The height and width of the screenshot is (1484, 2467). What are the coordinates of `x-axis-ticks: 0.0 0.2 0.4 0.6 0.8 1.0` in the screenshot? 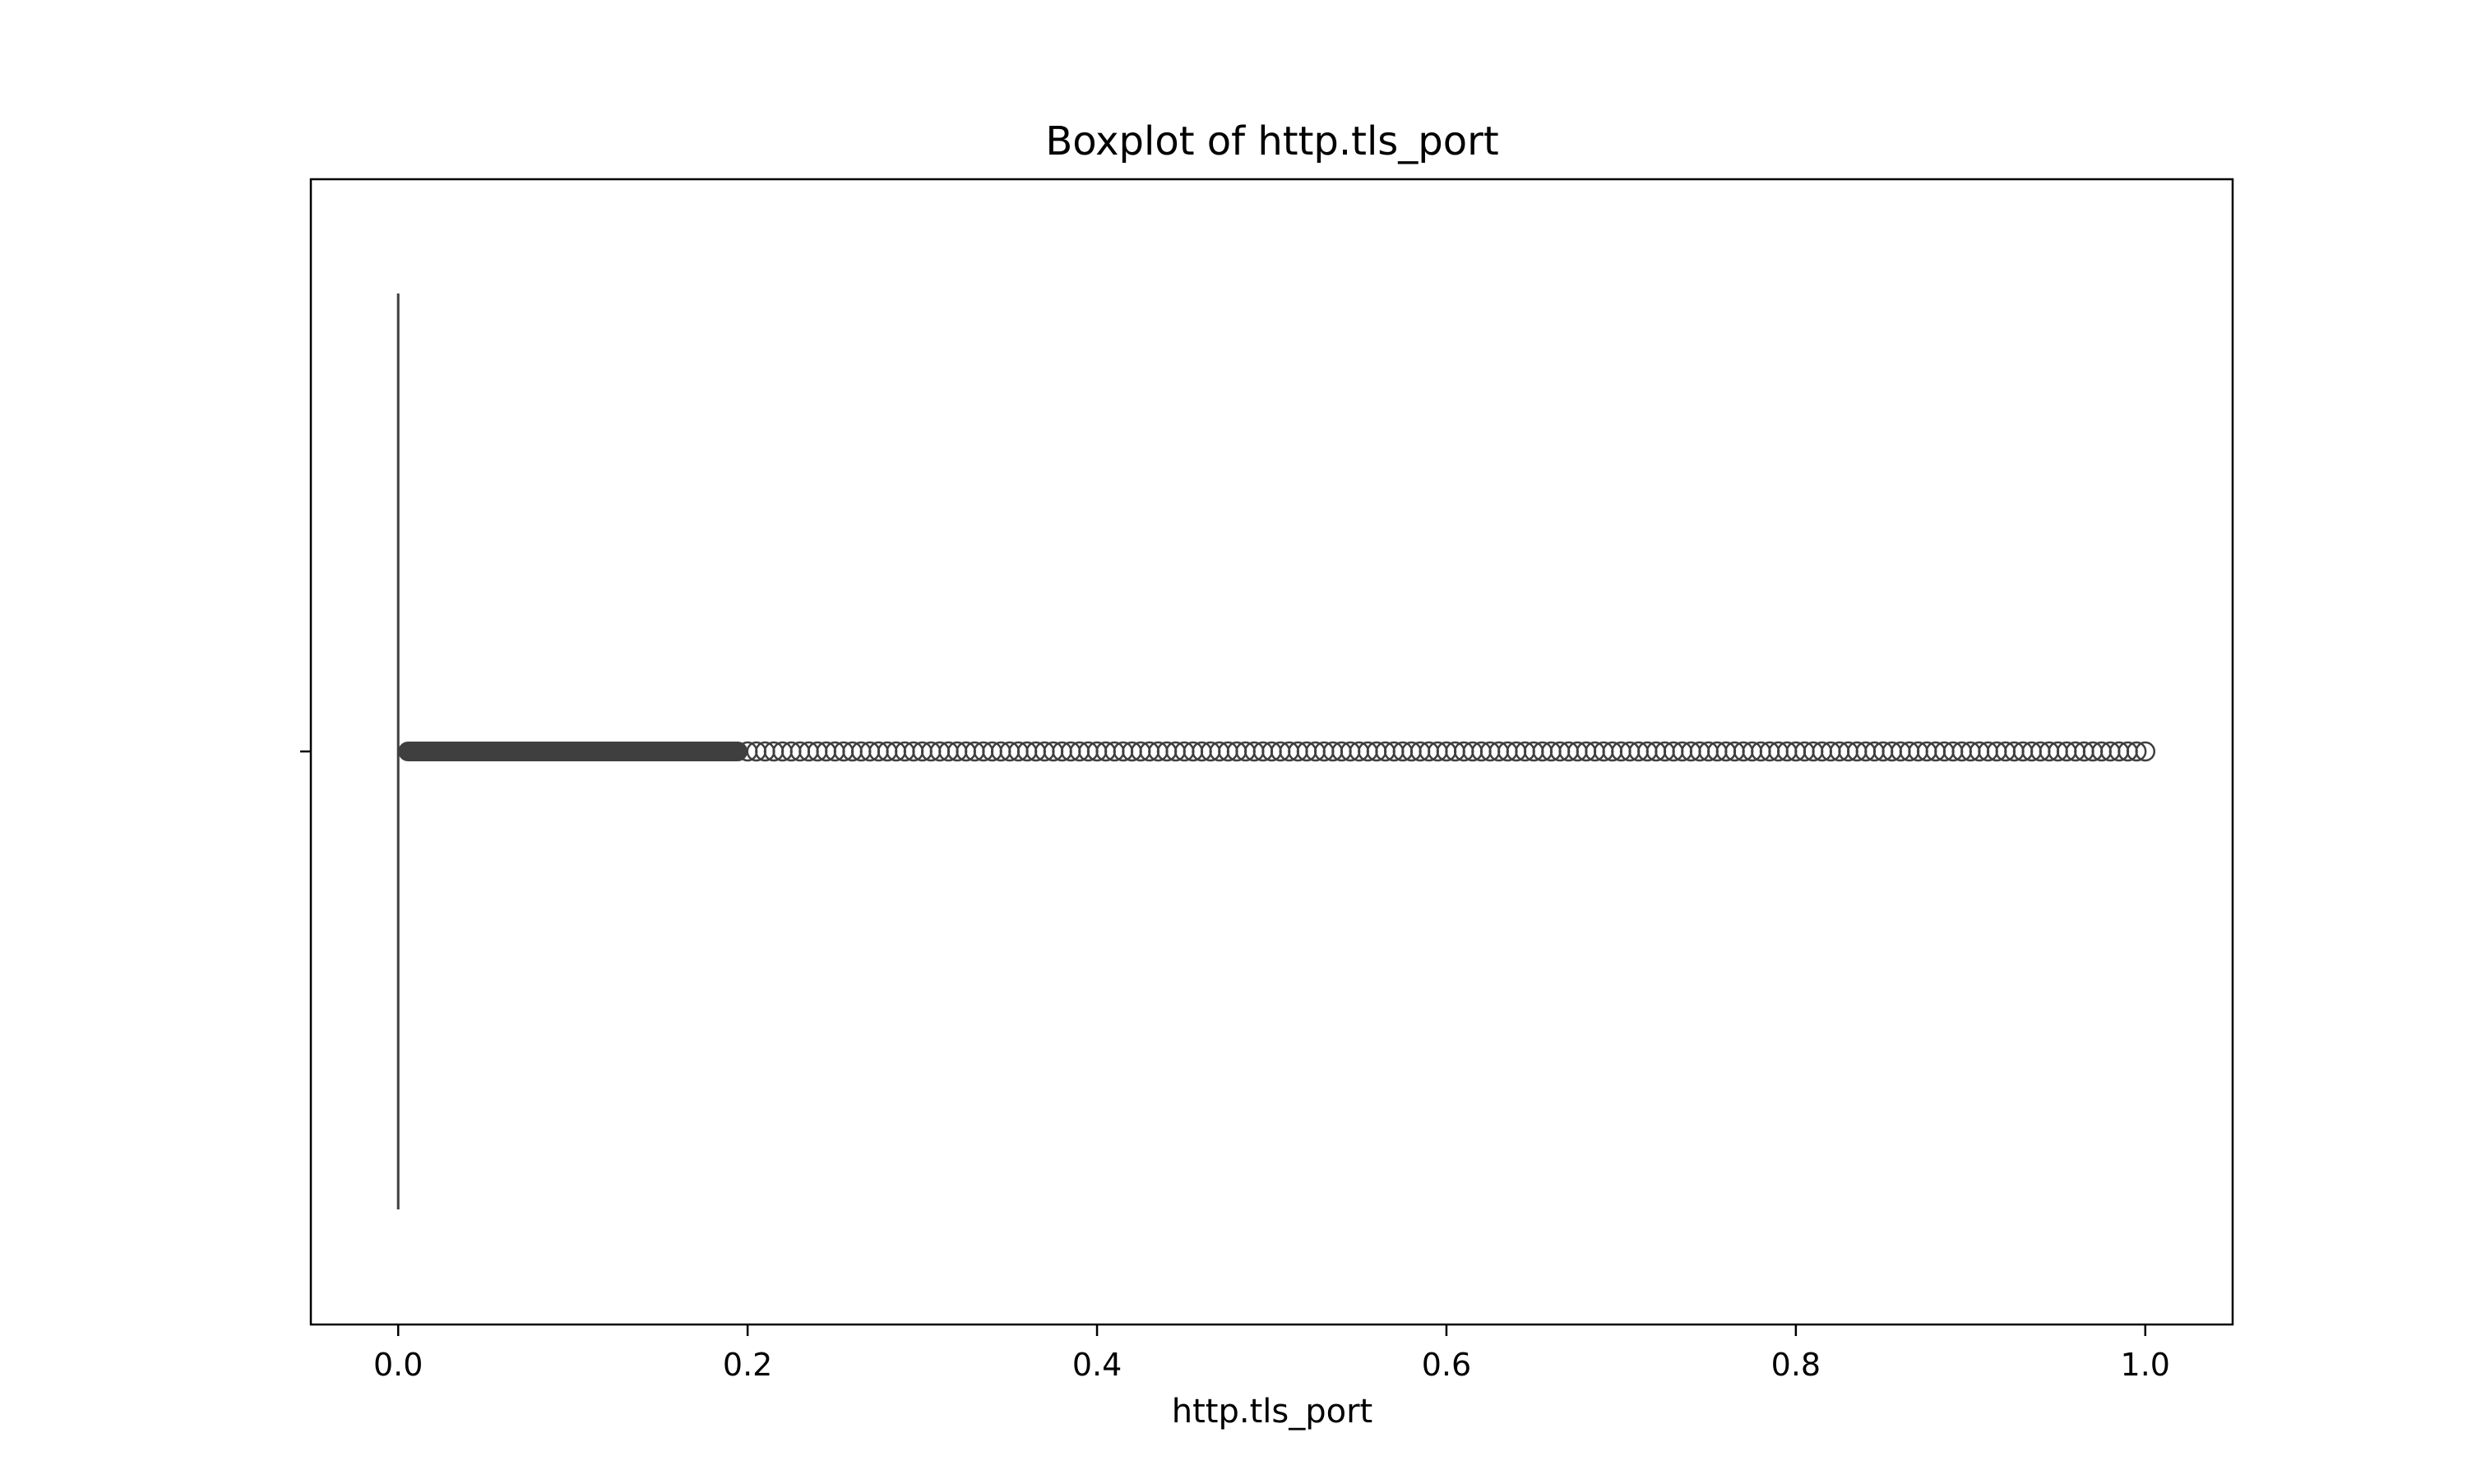 It's located at (1271, 1354).